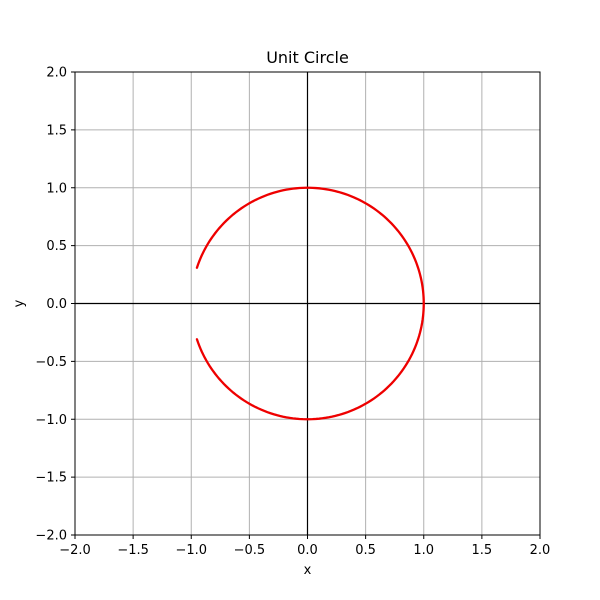 The image size is (600, 600). Describe the element at coordinates (307, 550) in the screenshot. I see `x-tick-label-4: 0.0` at that location.